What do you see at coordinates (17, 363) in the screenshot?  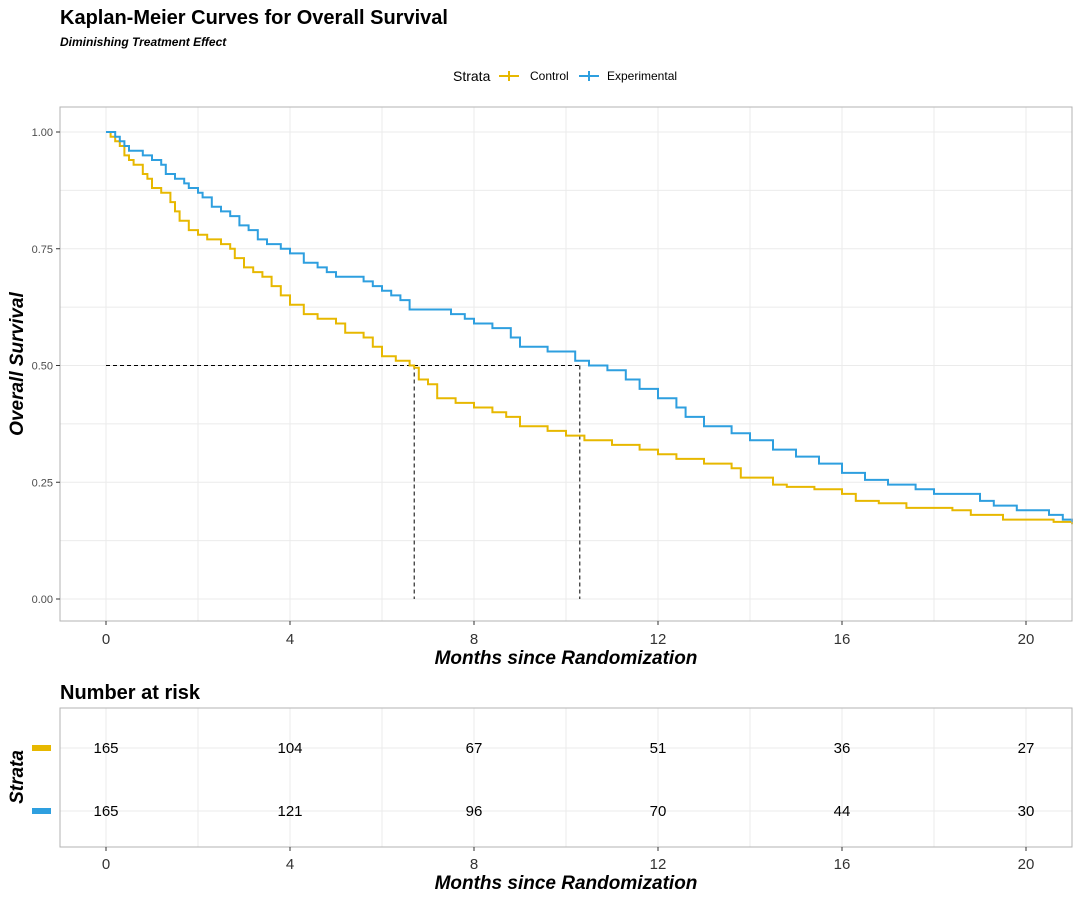 I see `y-axis-title: Overall Survival` at bounding box center [17, 363].